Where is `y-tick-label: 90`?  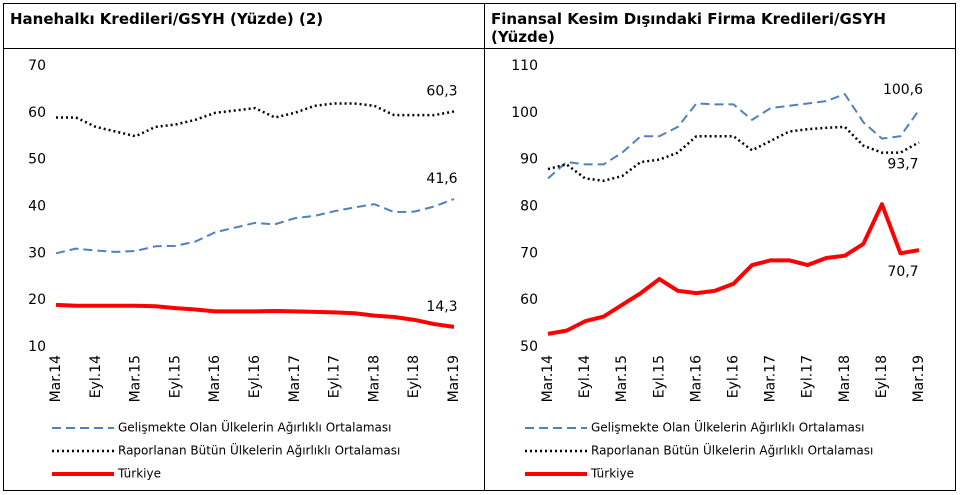 y-tick-label: 90 is located at coordinates (529, 160).